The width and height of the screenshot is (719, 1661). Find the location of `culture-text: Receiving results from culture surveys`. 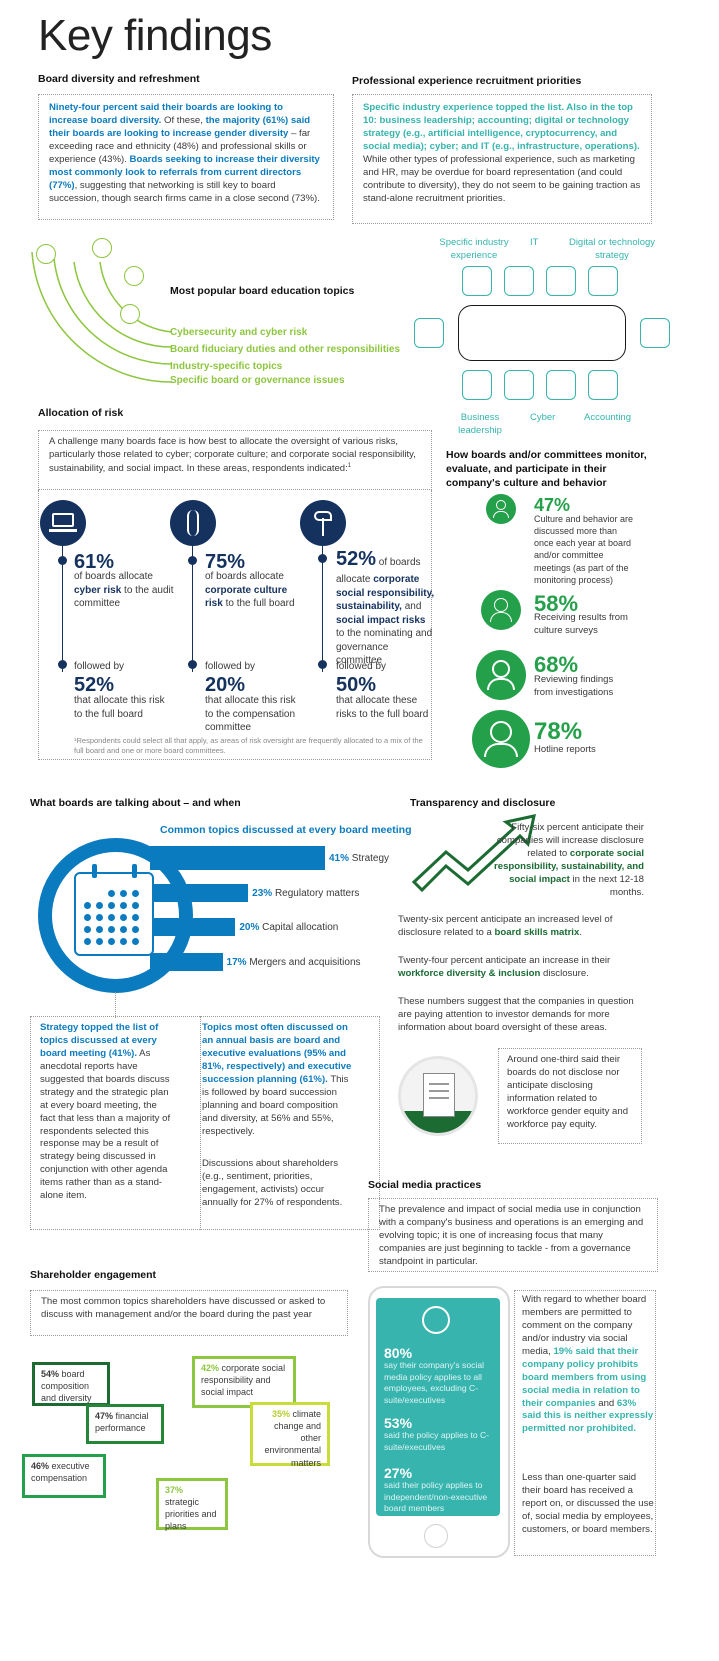

culture-text: Receiving results from culture surveys is located at coordinates (581, 624).